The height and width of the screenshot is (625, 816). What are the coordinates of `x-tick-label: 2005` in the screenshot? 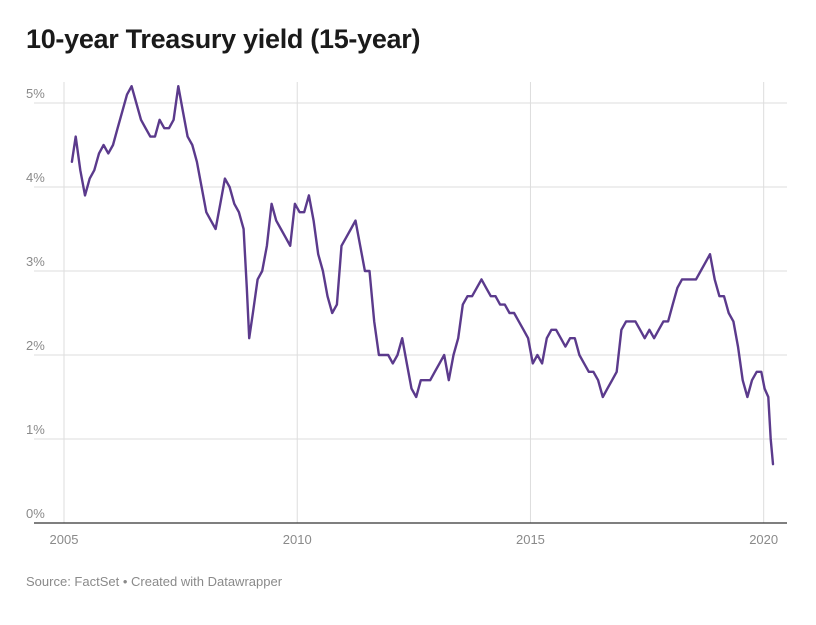 It's located at (64, 539).